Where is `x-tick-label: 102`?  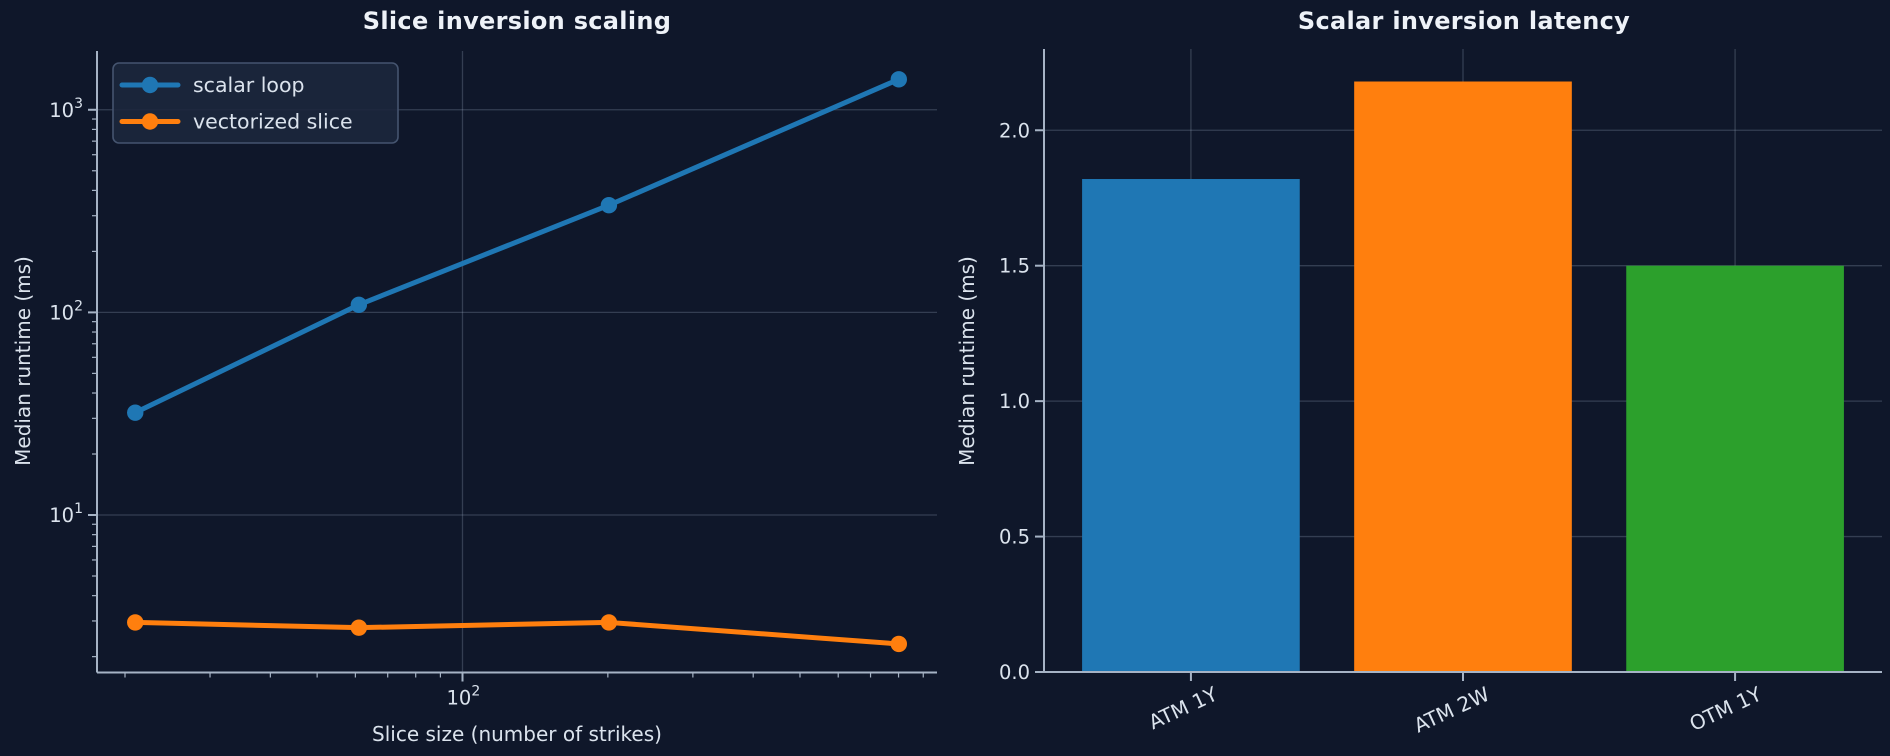
x-tick-label: 102 is located at coordinates (463, 697).